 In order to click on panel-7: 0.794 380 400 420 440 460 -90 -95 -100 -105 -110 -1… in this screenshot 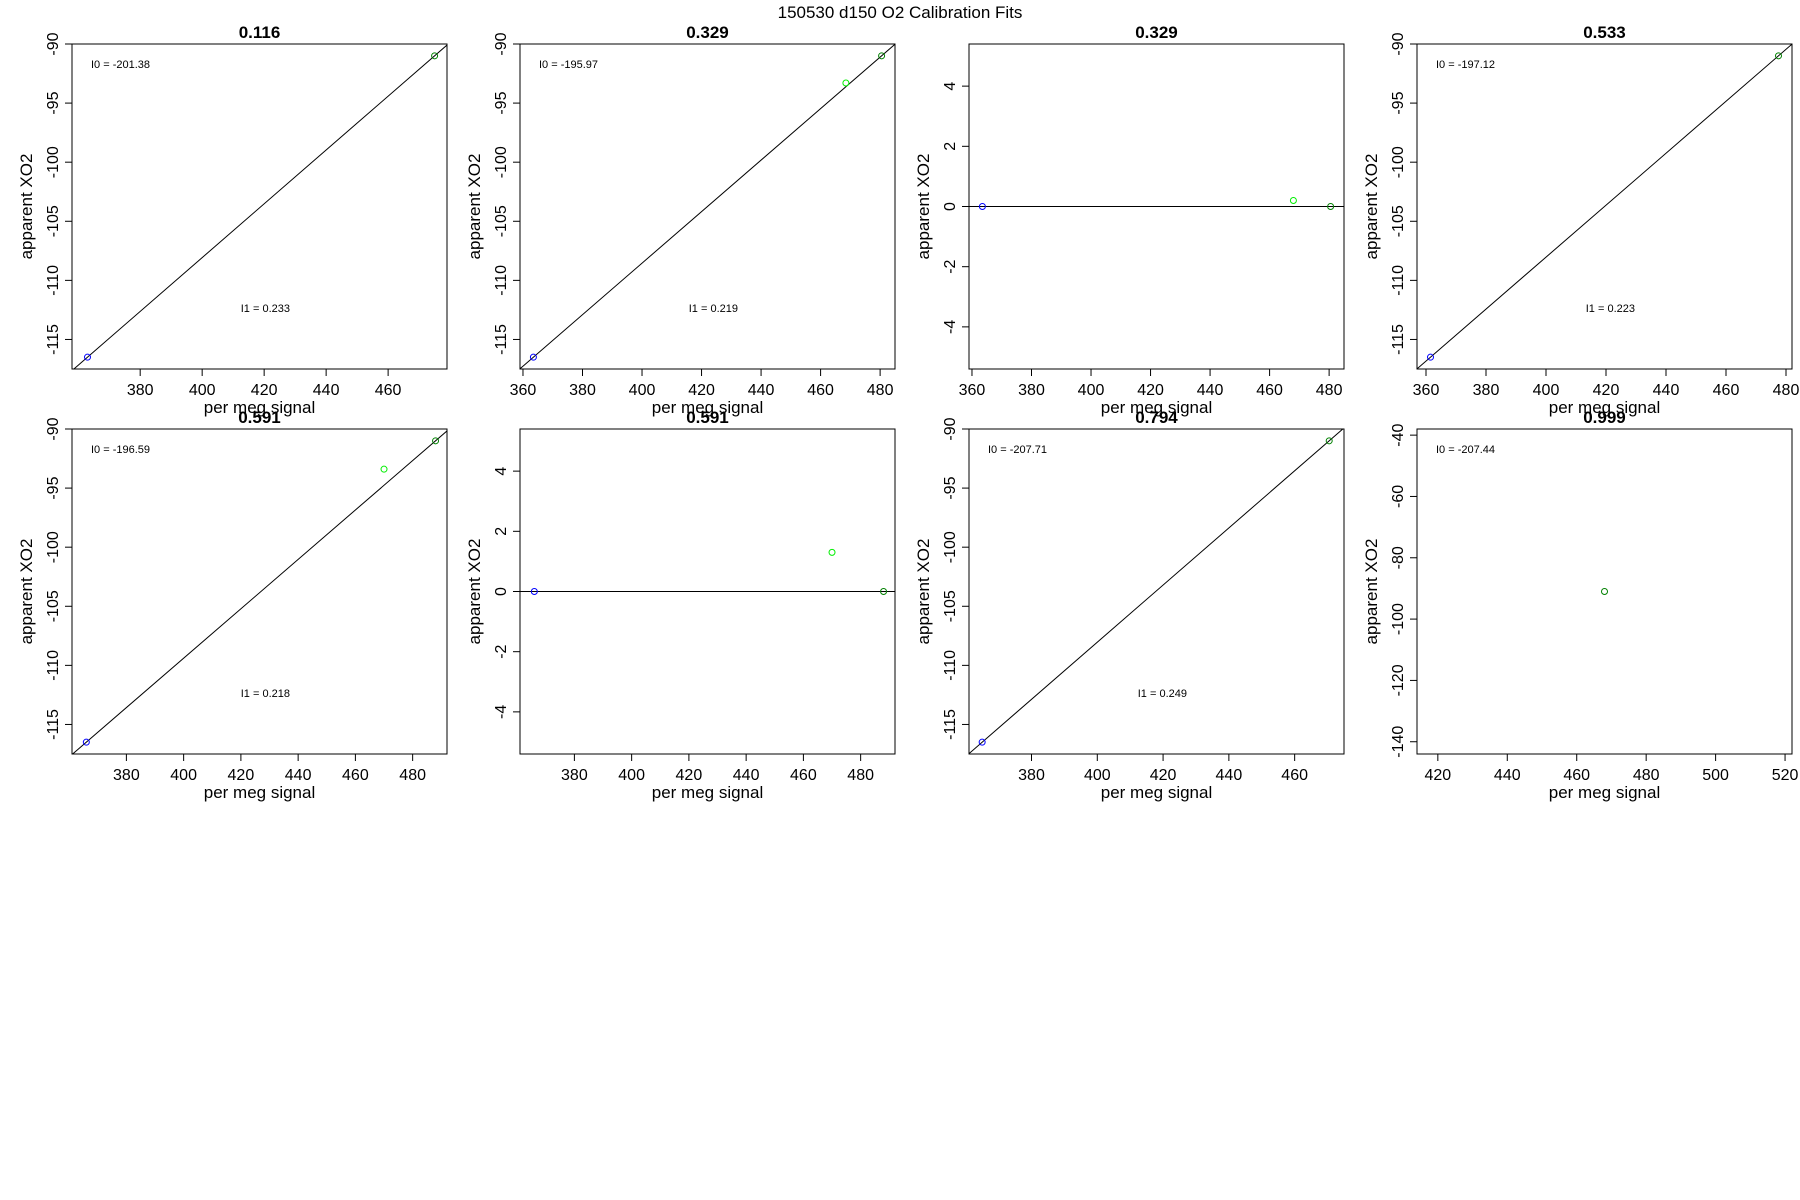, I will do `click(1129, 605)`.